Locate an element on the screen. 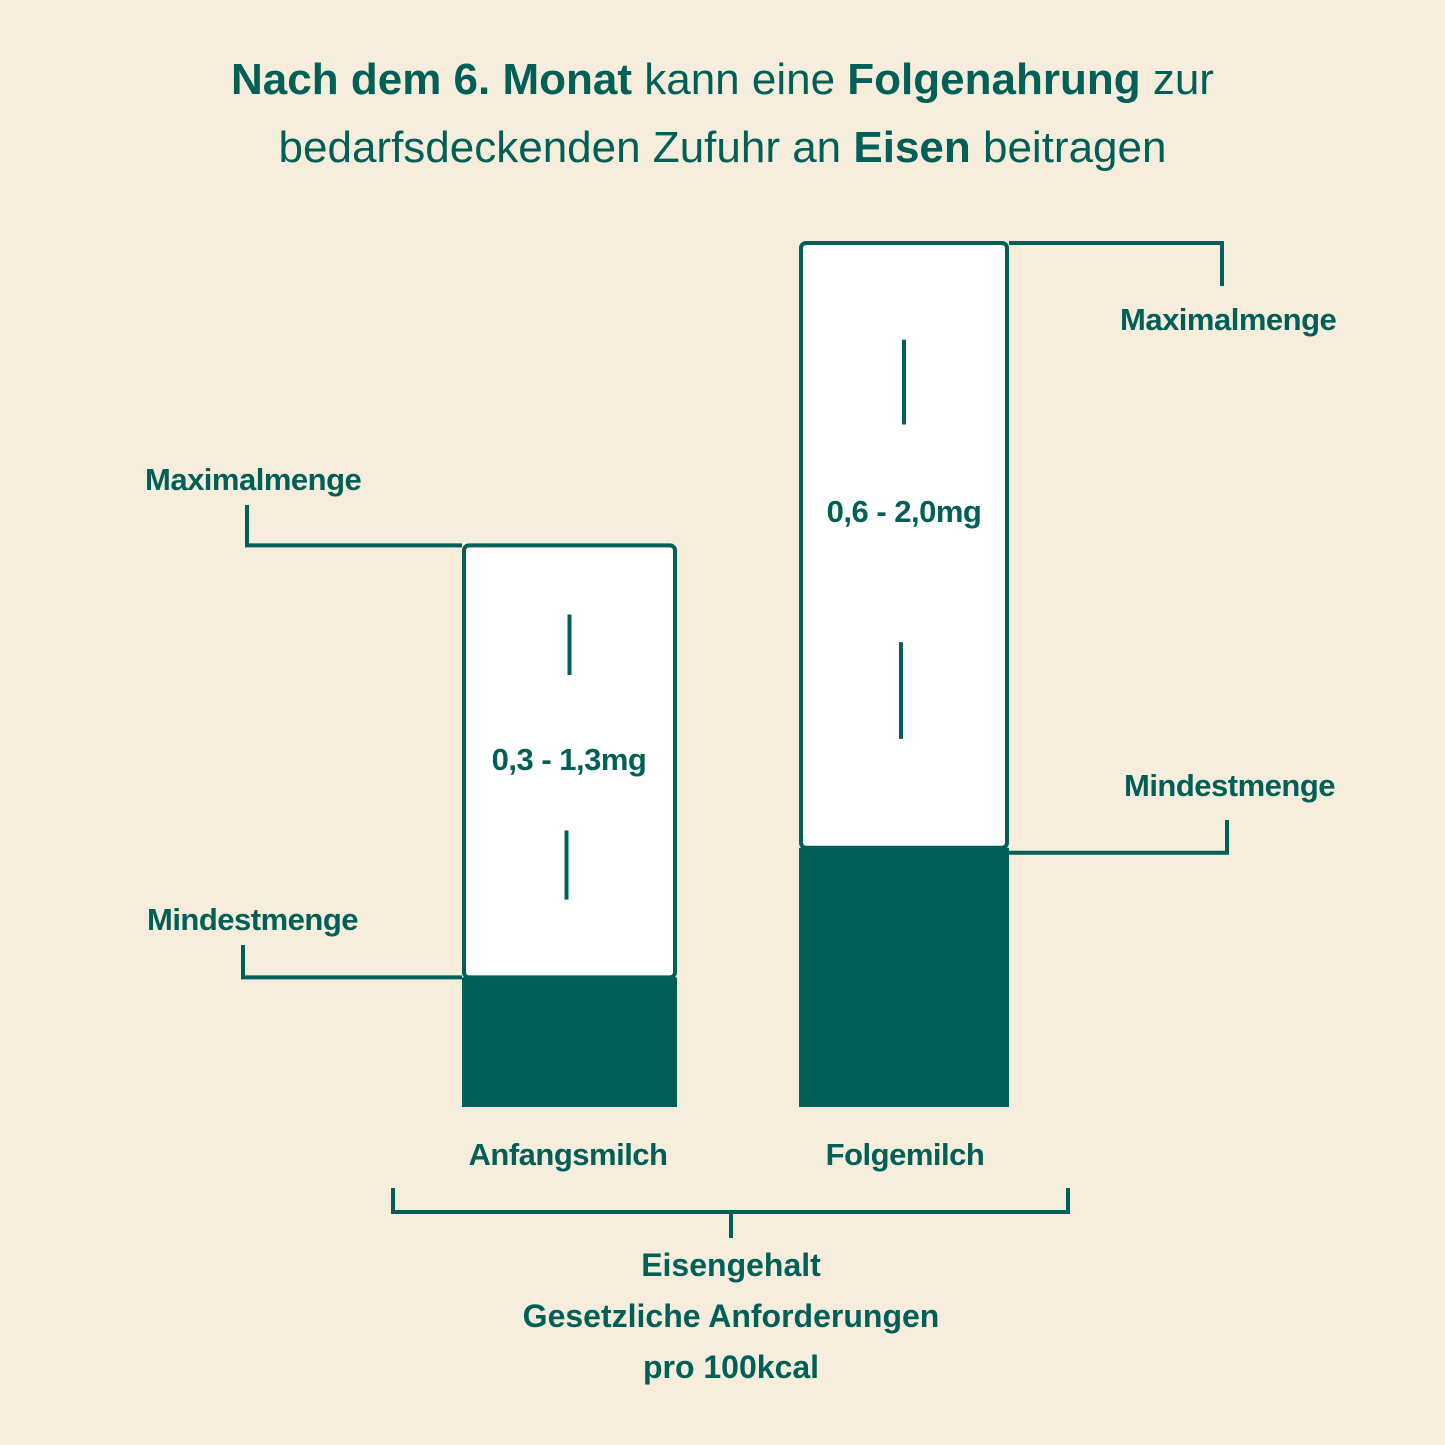 The height and width of the screenshot is (1445, 1445). min-label-folgemilch: Mindestmenge is located at coordinates (1230, 785).